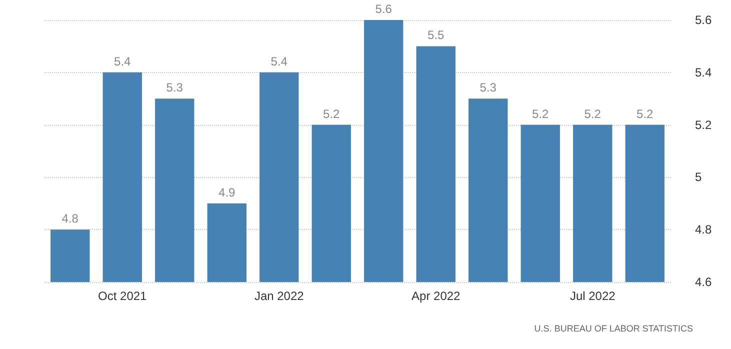 The height and width of the screenshot is (349, 731). Describe the element at coordinates (703, 282) in the screenshot. I see `y-tick-label: 4.6` at that location.